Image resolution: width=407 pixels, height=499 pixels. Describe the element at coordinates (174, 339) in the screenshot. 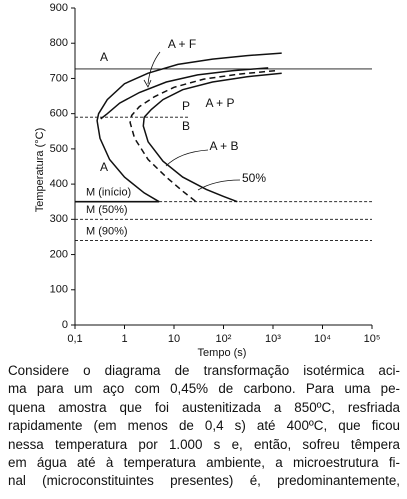

I see `x-tick-label: 10` at that location.